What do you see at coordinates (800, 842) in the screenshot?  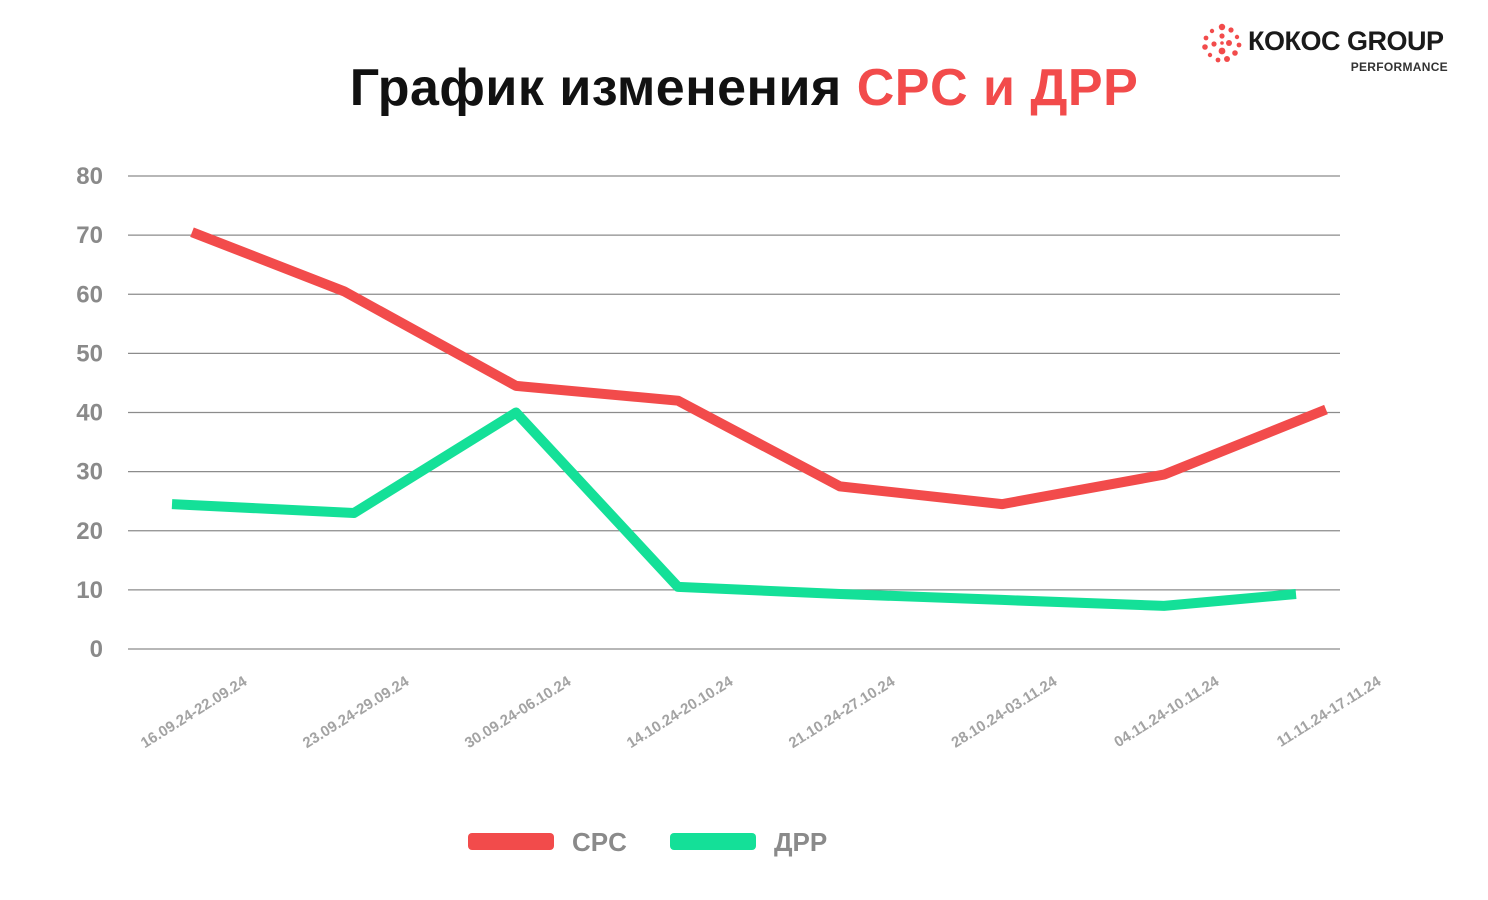 I see `legend-label: ДРР` at bounding box center [800, 842].